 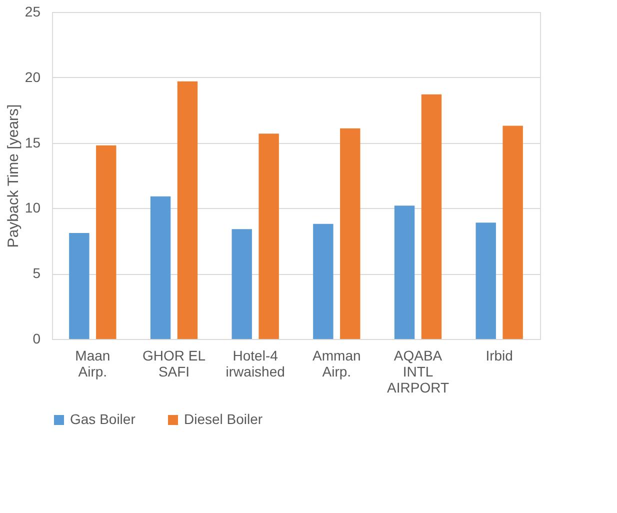 What do you see at coordinates (32, 76) in the screenshot?
I see `y-tick-label: 20` at bounding box center [32, 76].